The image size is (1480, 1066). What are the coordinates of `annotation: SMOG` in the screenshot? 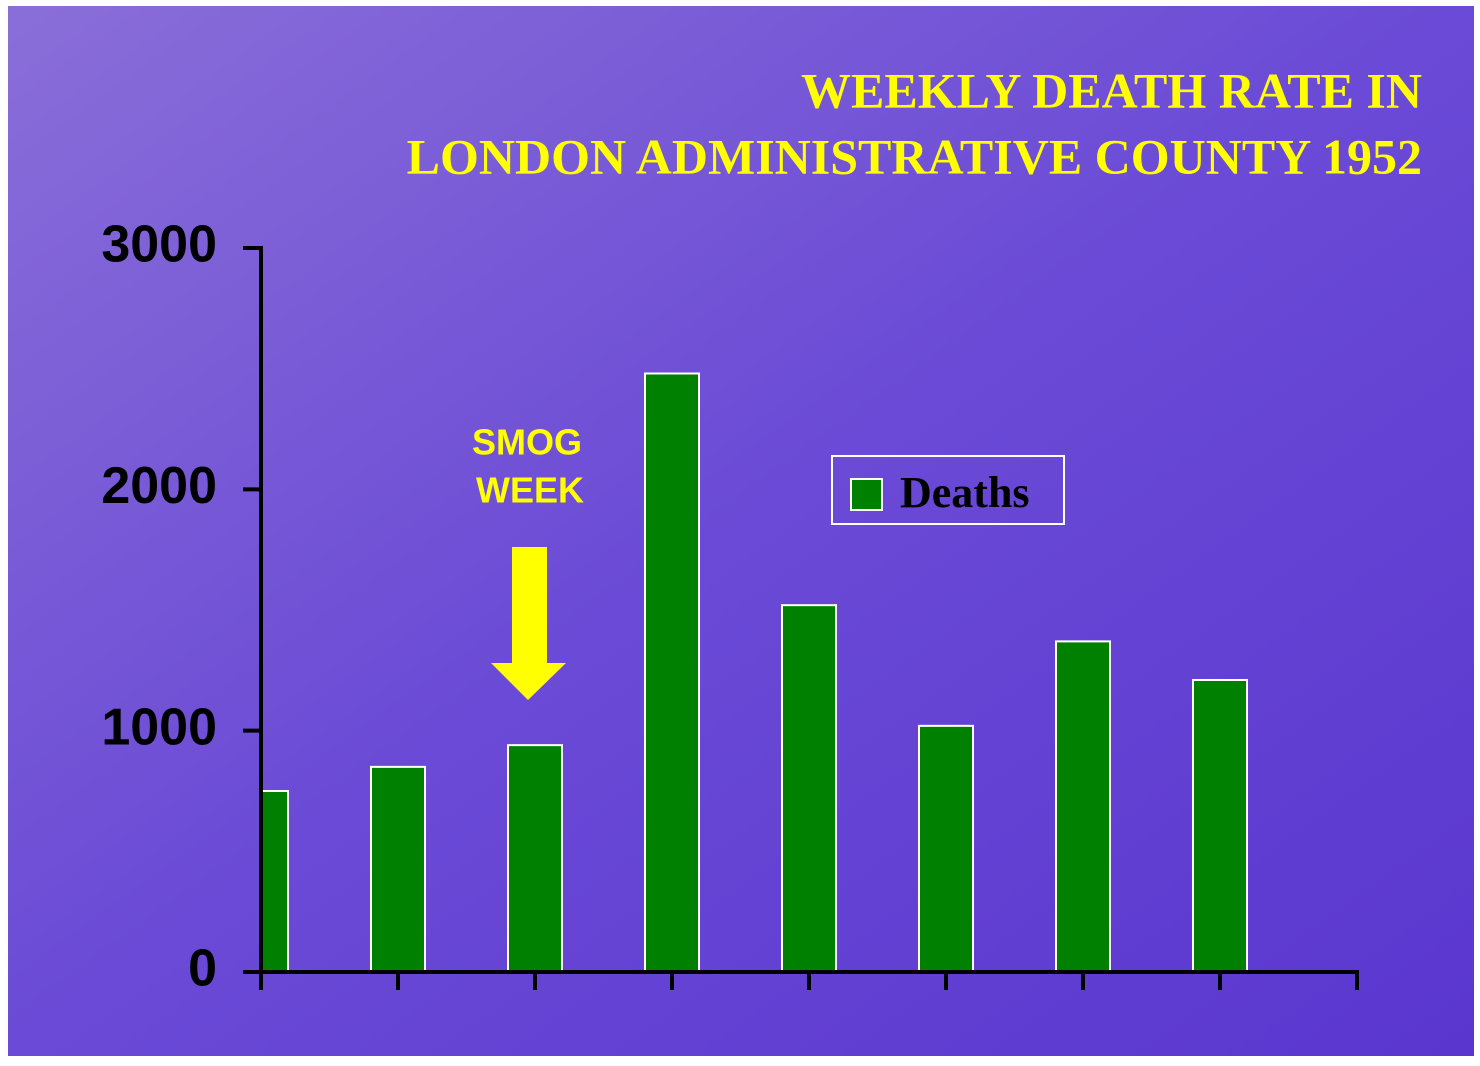 It's located at (527, 442).